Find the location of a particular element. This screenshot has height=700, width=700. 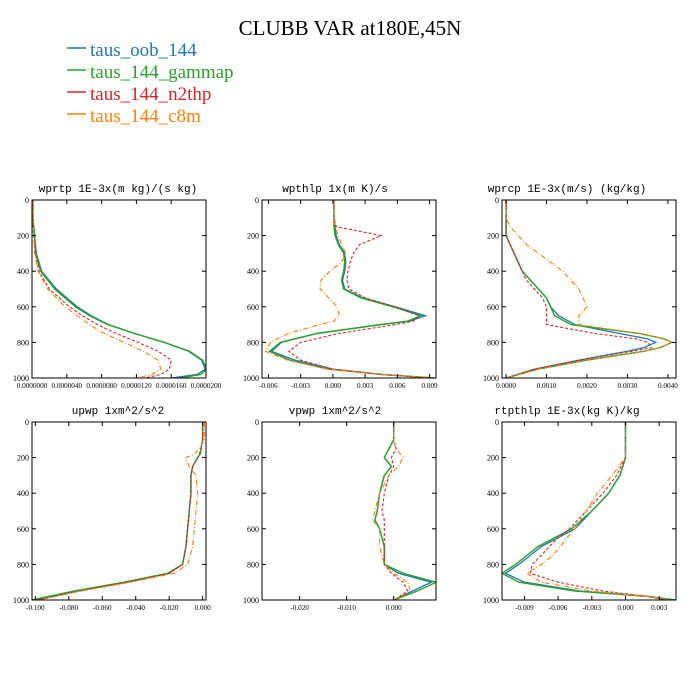

x-tick-label: 0.0000080 is located at coordinates (101, 386).